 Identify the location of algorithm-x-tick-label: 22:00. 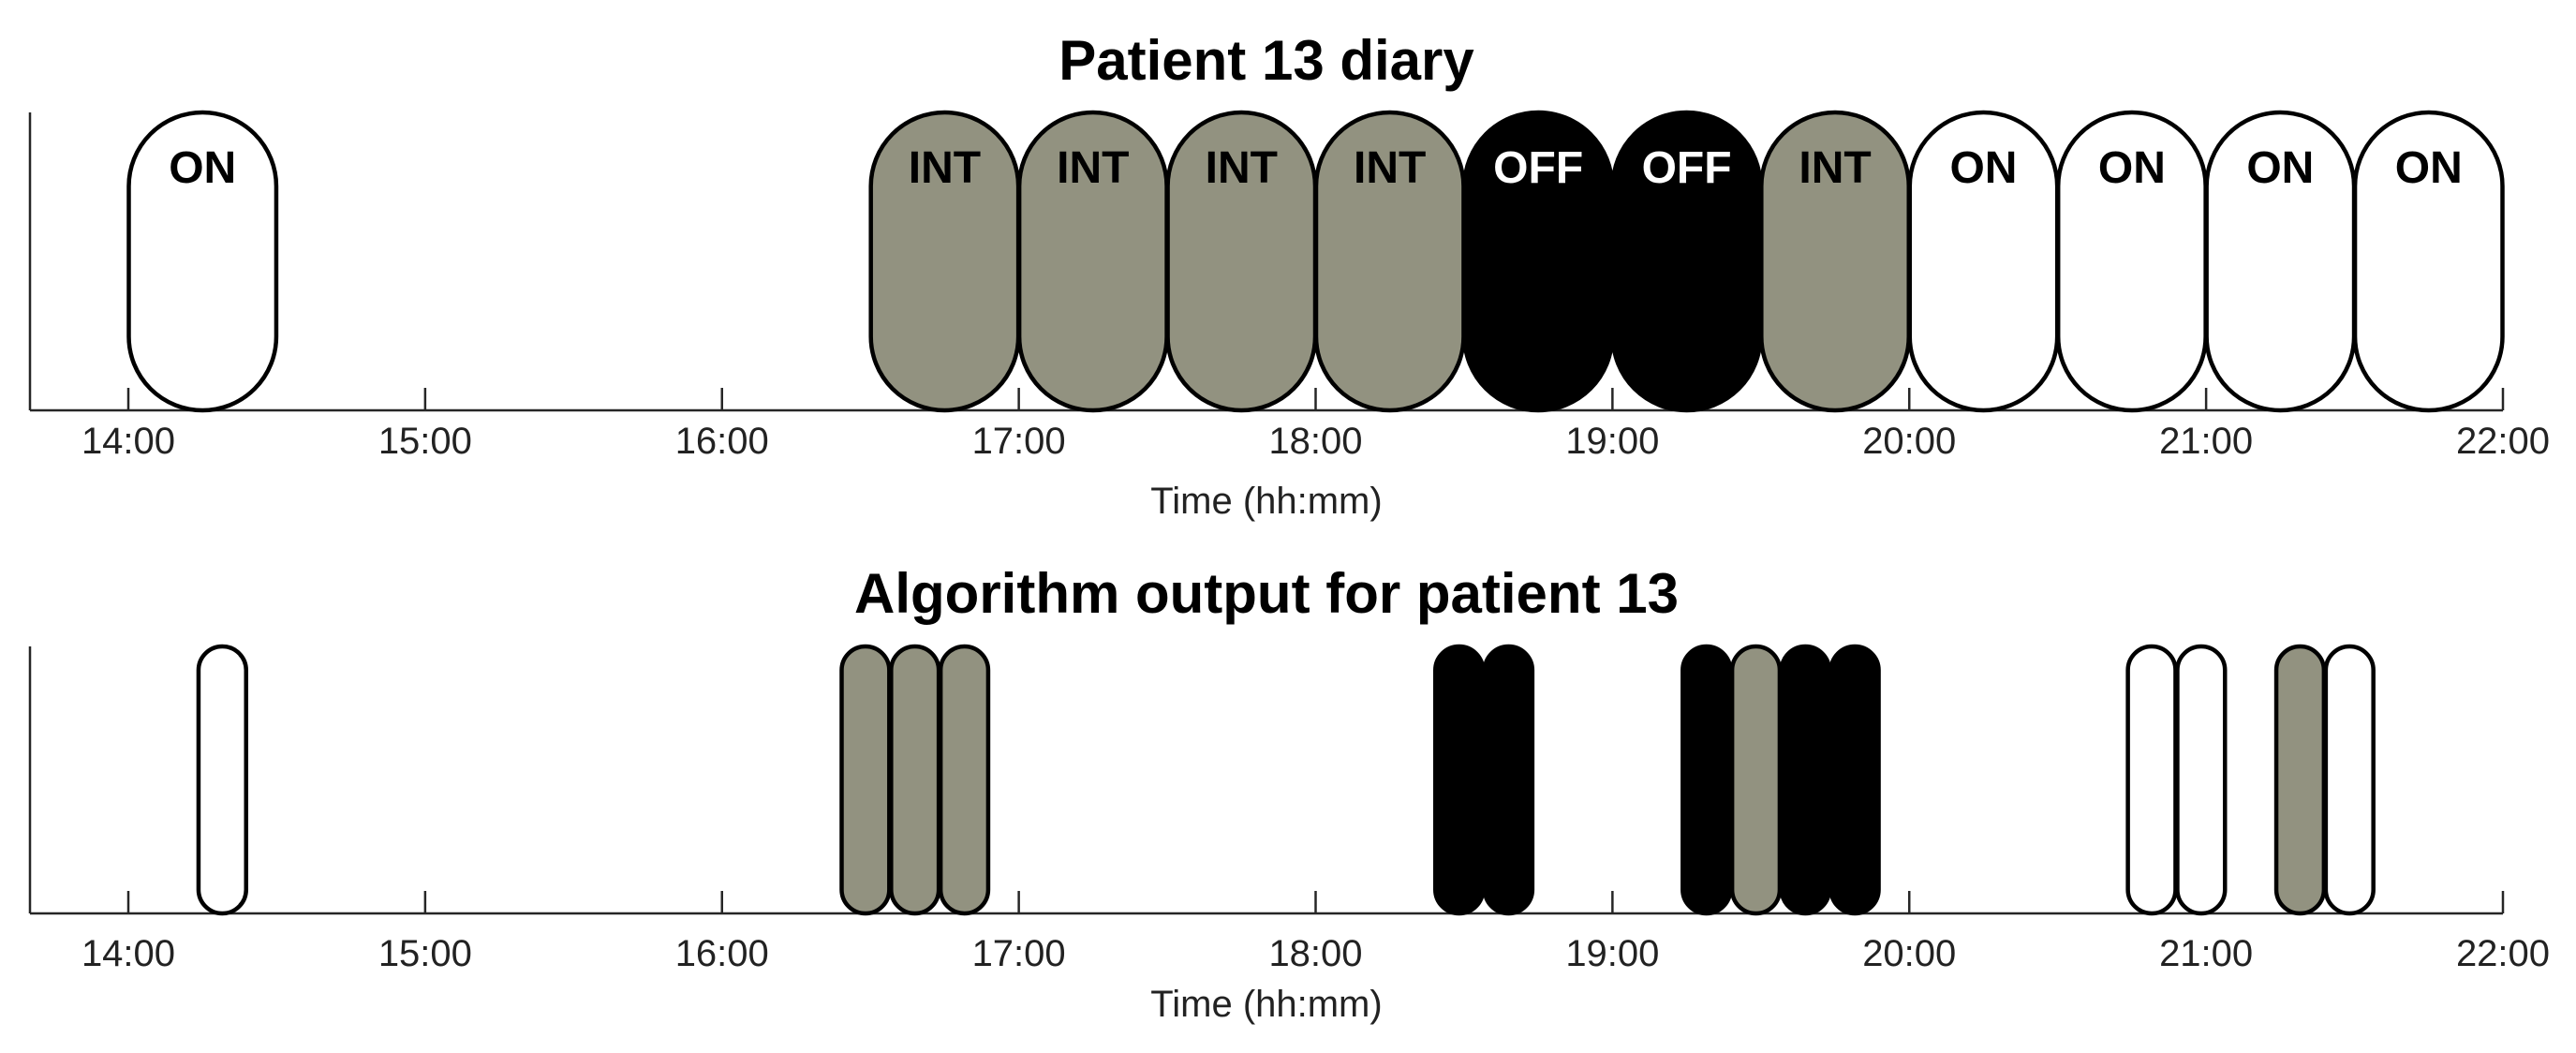
(2503, 953).